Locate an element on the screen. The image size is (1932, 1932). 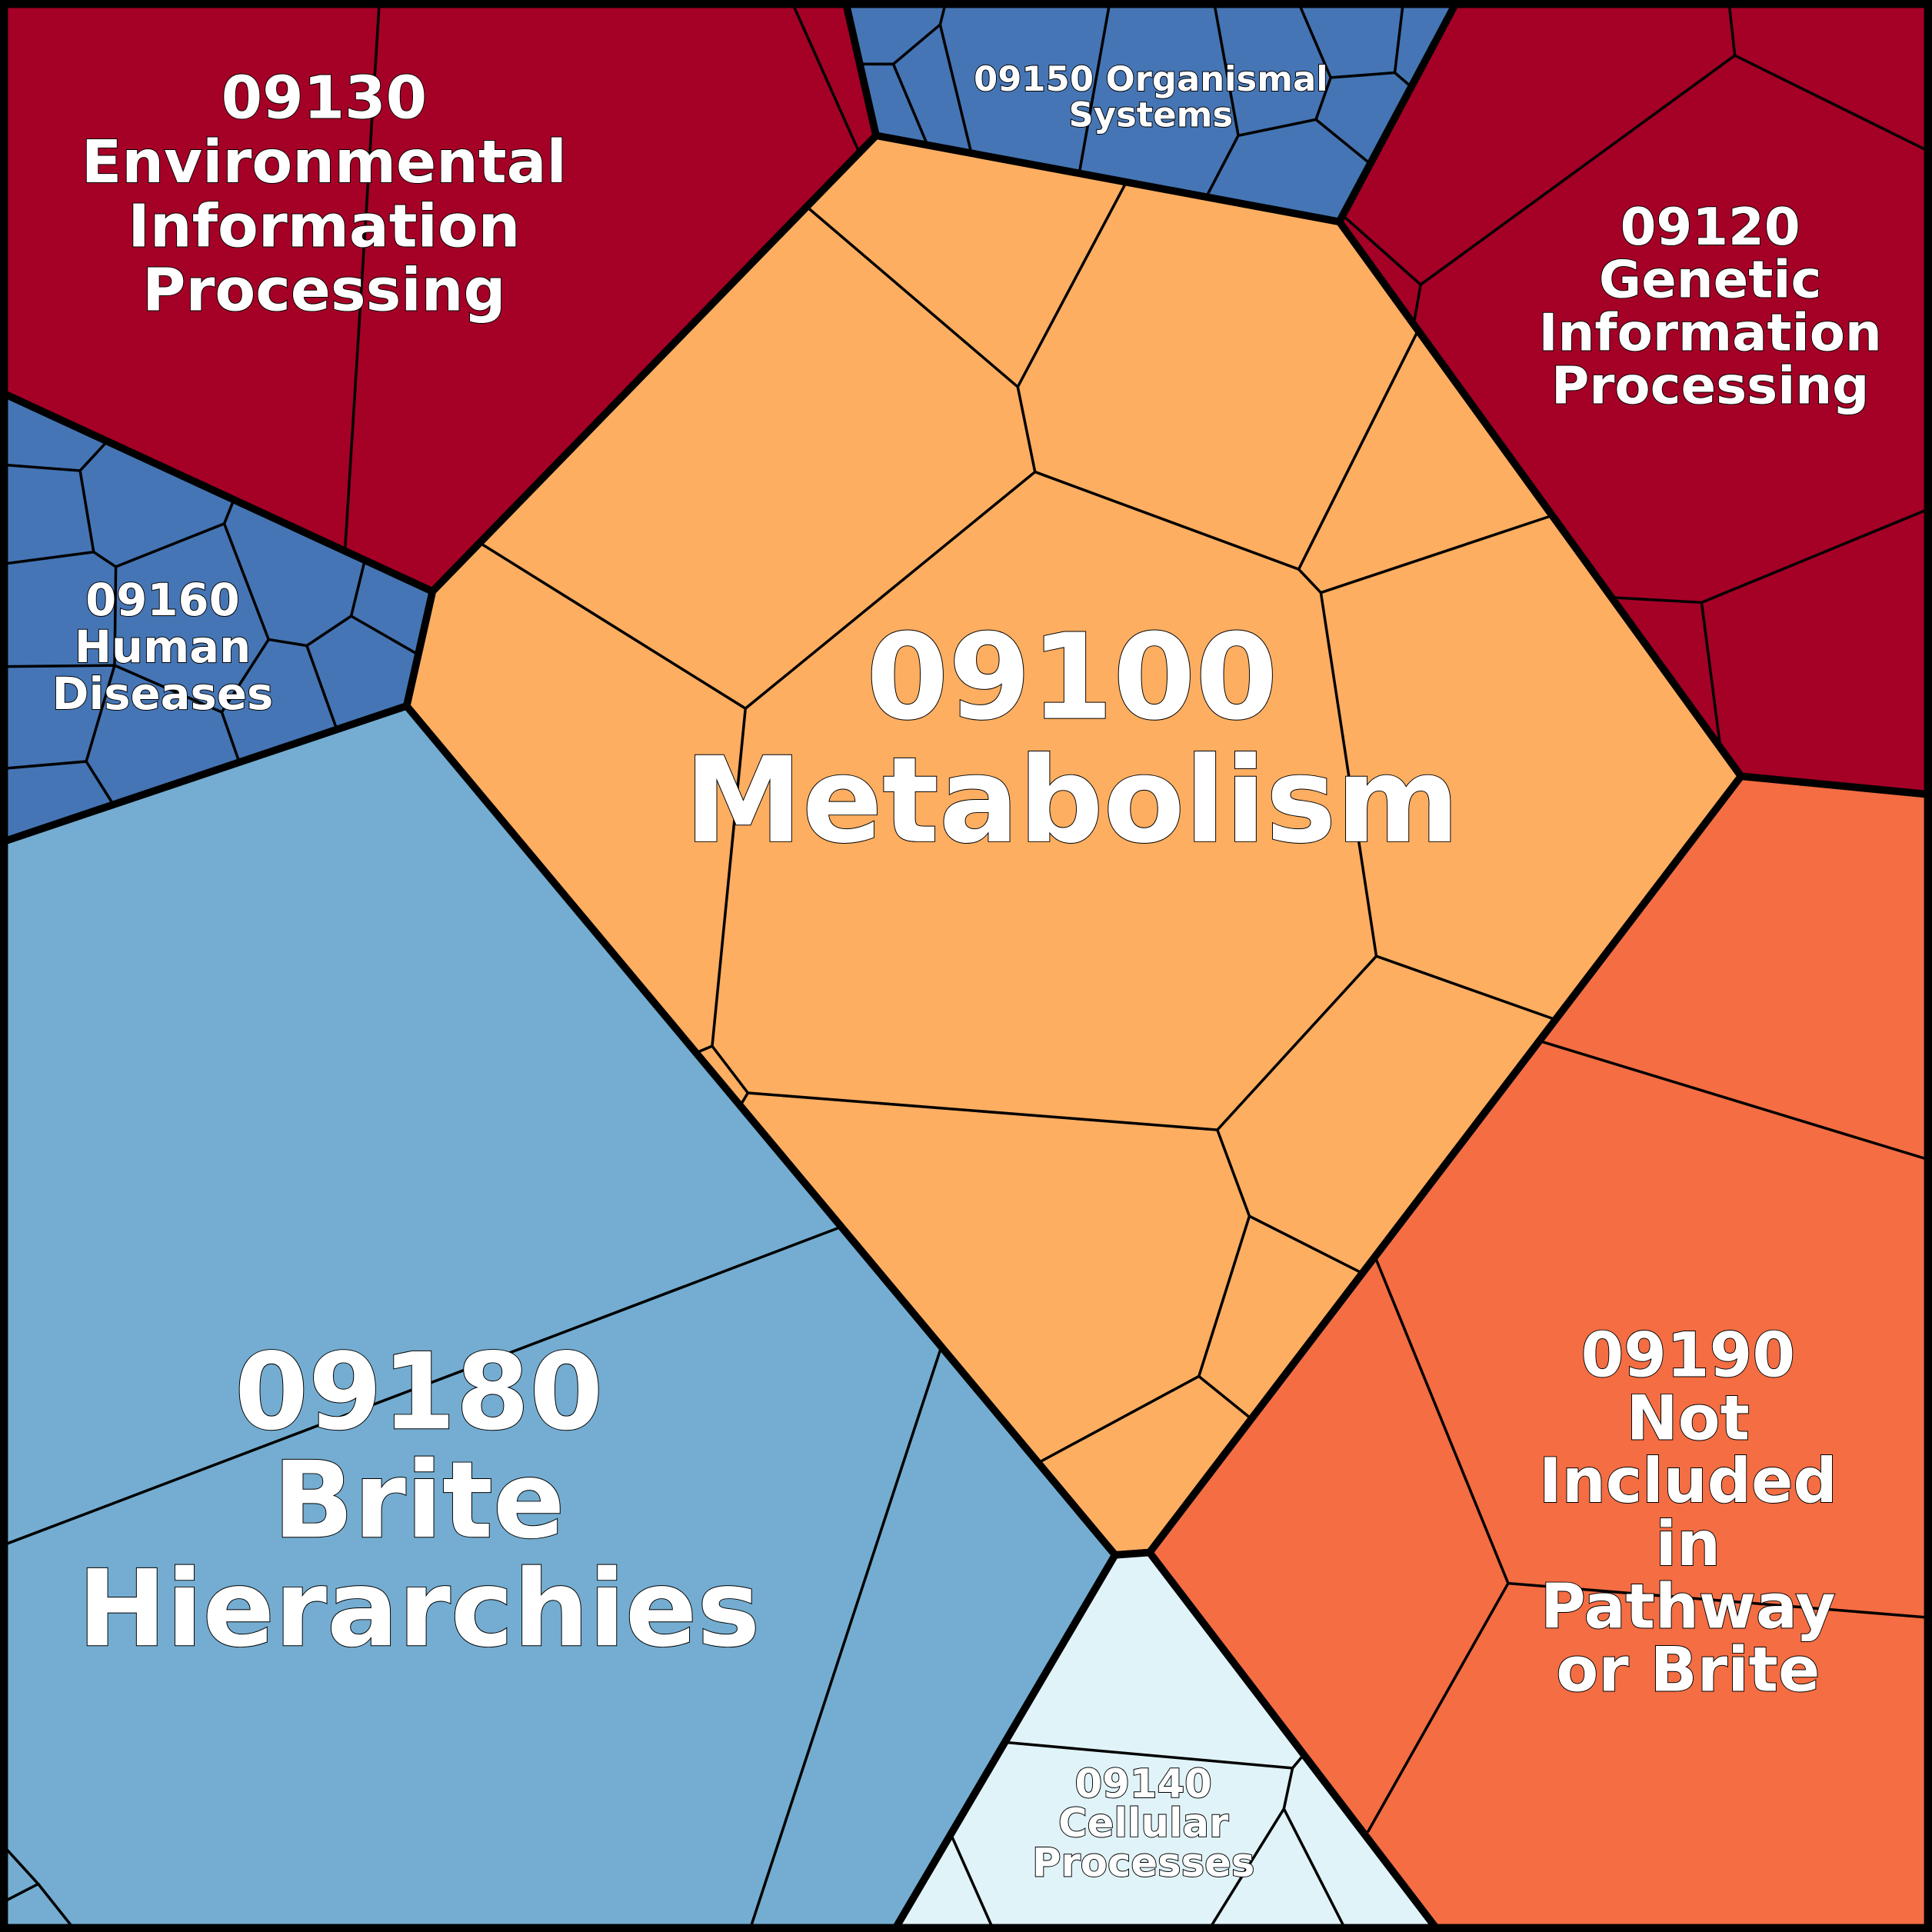
label-line: 09140 is located at coordinates (1143, 1784).